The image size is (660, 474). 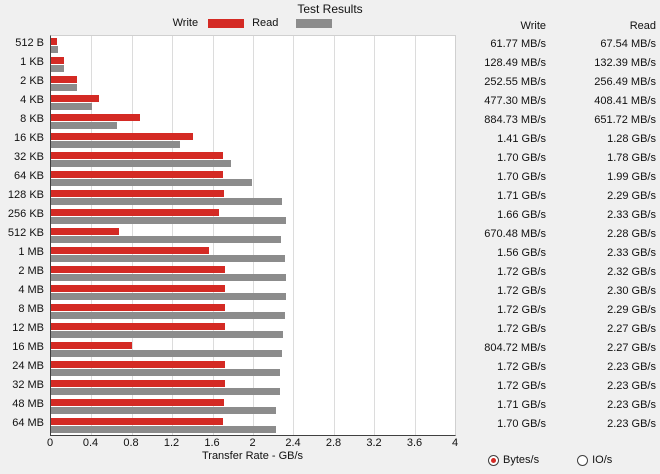 What do you see at coordinates (557, 82) in the screenshot?
I see `value-row: 252.55 MB/s 256.49 MB/s` at bounding box center [557, 82].